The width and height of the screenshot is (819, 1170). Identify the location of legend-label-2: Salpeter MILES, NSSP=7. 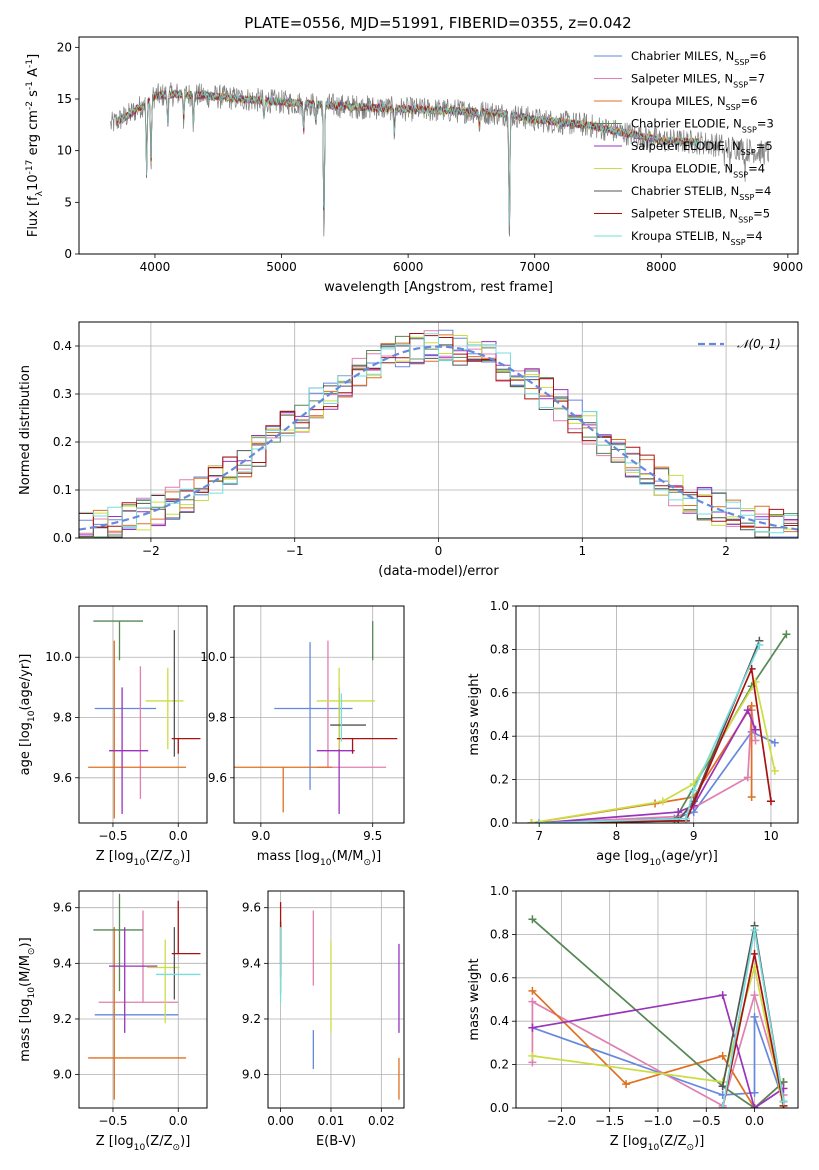
(698, 81).